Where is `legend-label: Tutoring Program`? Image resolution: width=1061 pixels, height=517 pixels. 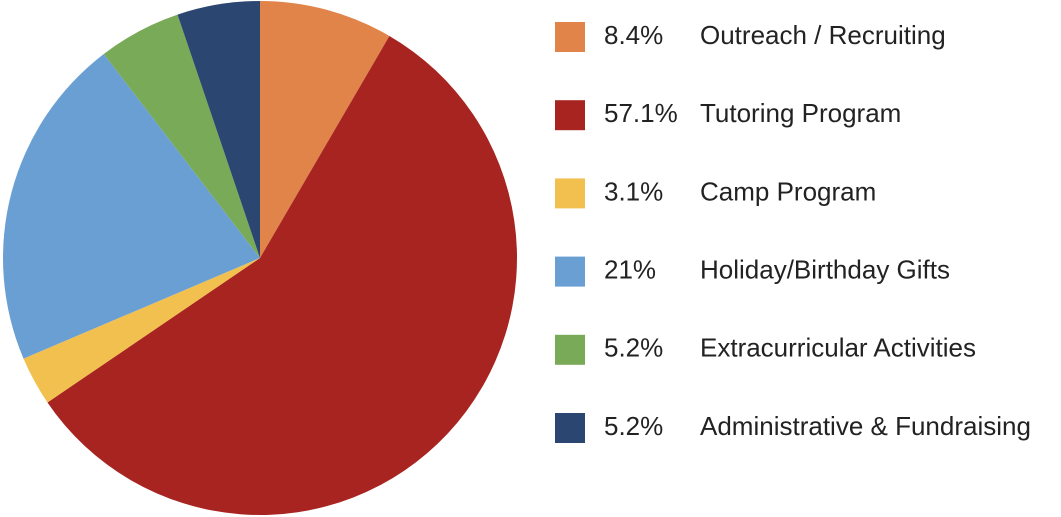 legend-label: Tutoring Program is located at coordinates (800, 113).